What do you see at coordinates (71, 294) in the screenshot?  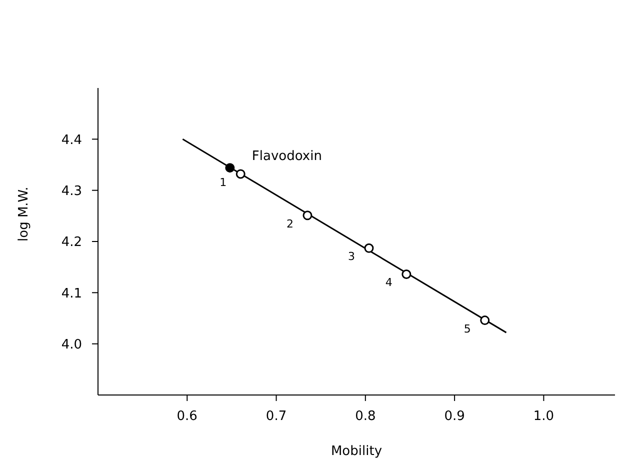 I see `y-tick-label: 4.1` at bounding box center [71, 294].